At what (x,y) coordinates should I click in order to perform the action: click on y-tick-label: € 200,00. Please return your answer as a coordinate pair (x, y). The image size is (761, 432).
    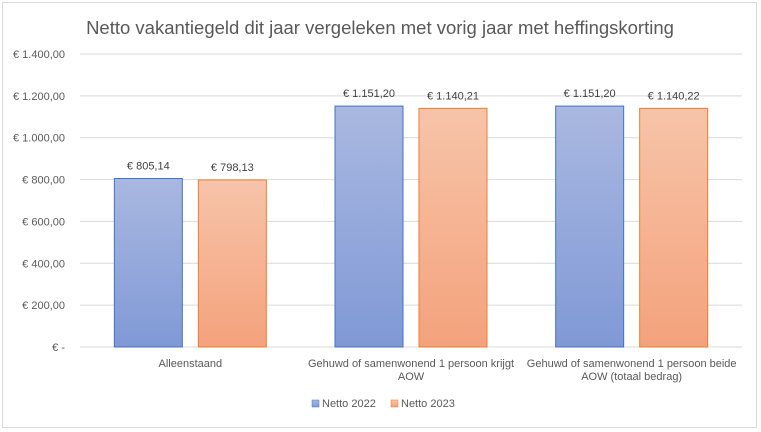
    Looking at the image, I should click on (43, 306).